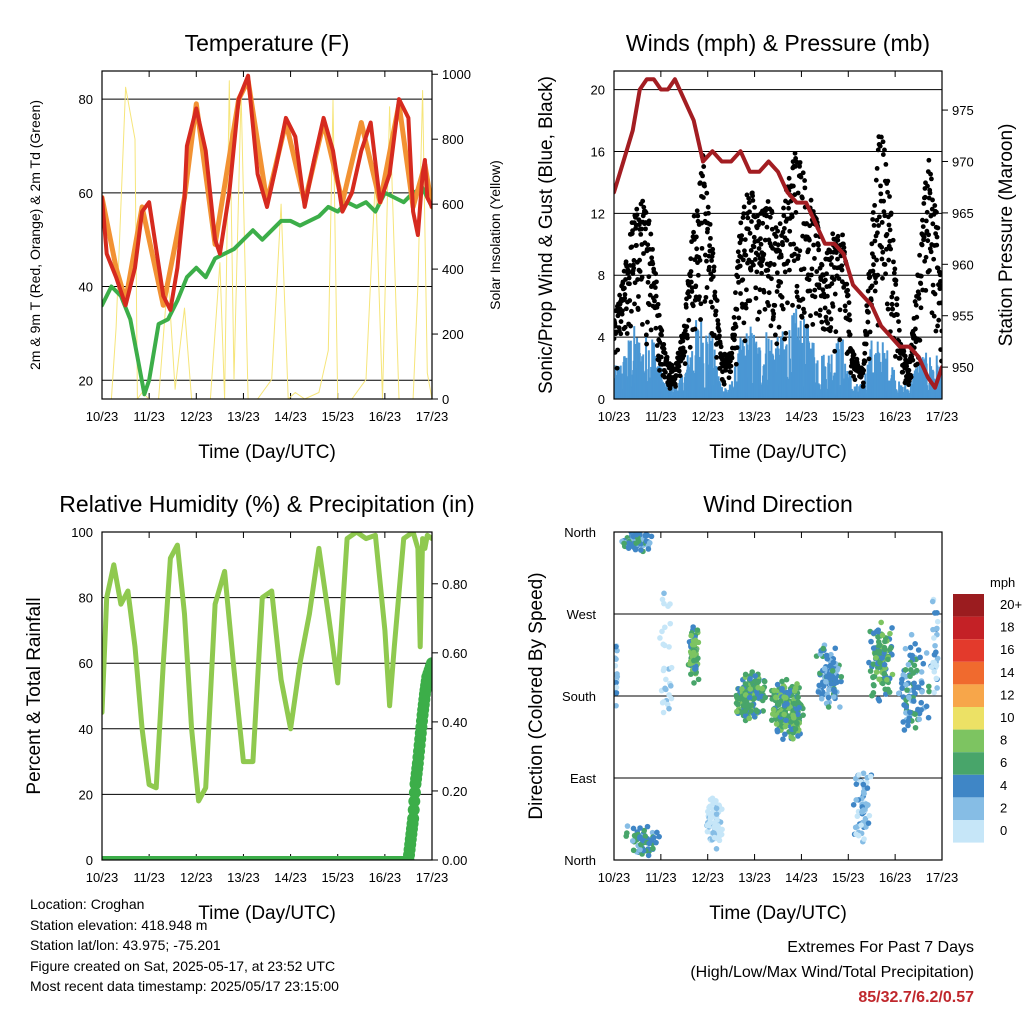  I want to click on chart-title: Wind Direction, so click(778, 504).